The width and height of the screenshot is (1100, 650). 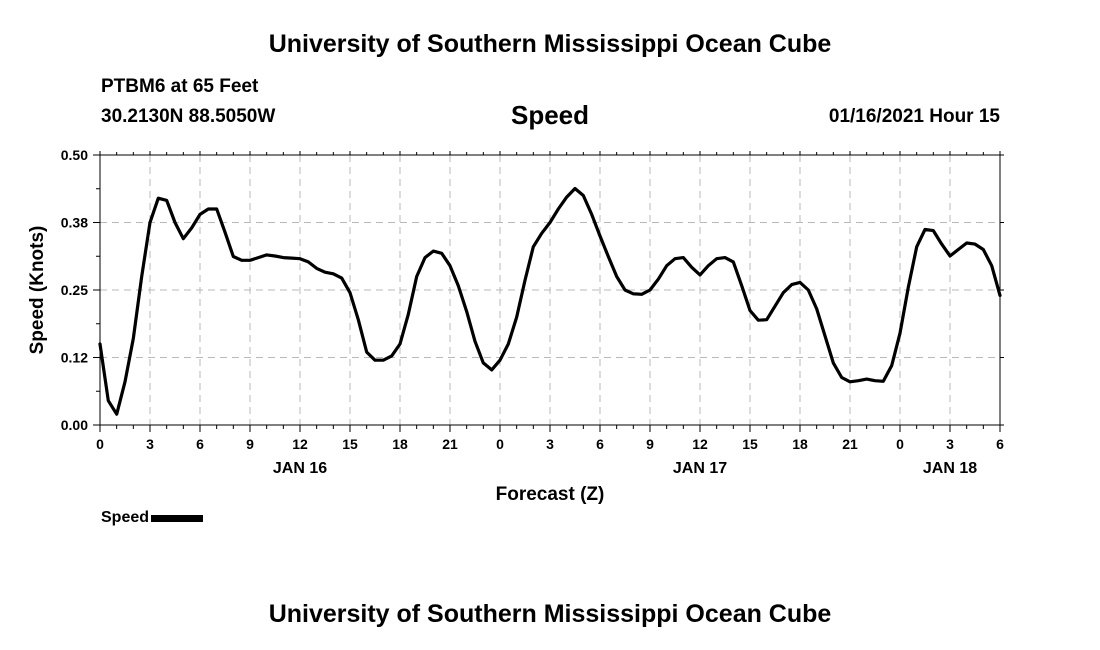 What do you see at coordinates (74, 155) in the screenshot?
I see `y-tick-label: 0.50` at bounding box center [74, 155].